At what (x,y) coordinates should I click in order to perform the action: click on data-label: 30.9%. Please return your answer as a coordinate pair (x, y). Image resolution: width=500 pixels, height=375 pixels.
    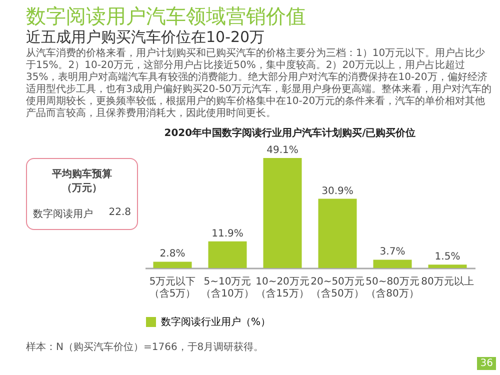
    Looking at the image, I should click on (338, 191).